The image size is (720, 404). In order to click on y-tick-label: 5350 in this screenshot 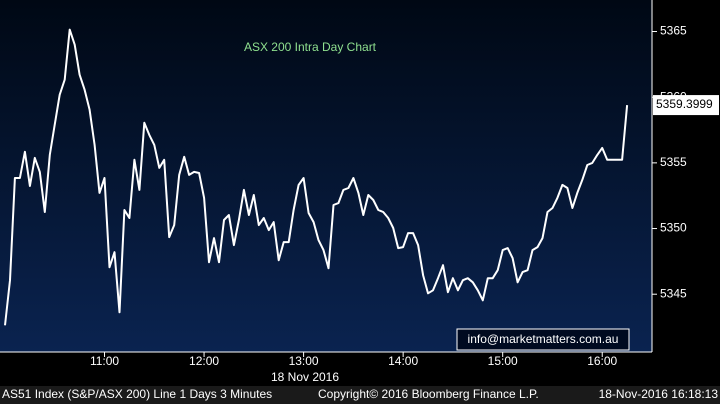, I will do `click(673, 228)`.